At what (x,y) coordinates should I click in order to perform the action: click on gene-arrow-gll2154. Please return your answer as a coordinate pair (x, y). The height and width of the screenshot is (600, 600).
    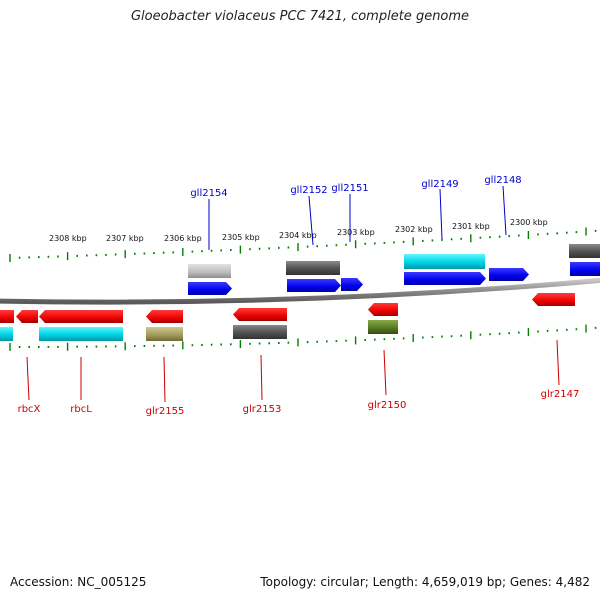
    Looking at the image, I should click on (210, 288).